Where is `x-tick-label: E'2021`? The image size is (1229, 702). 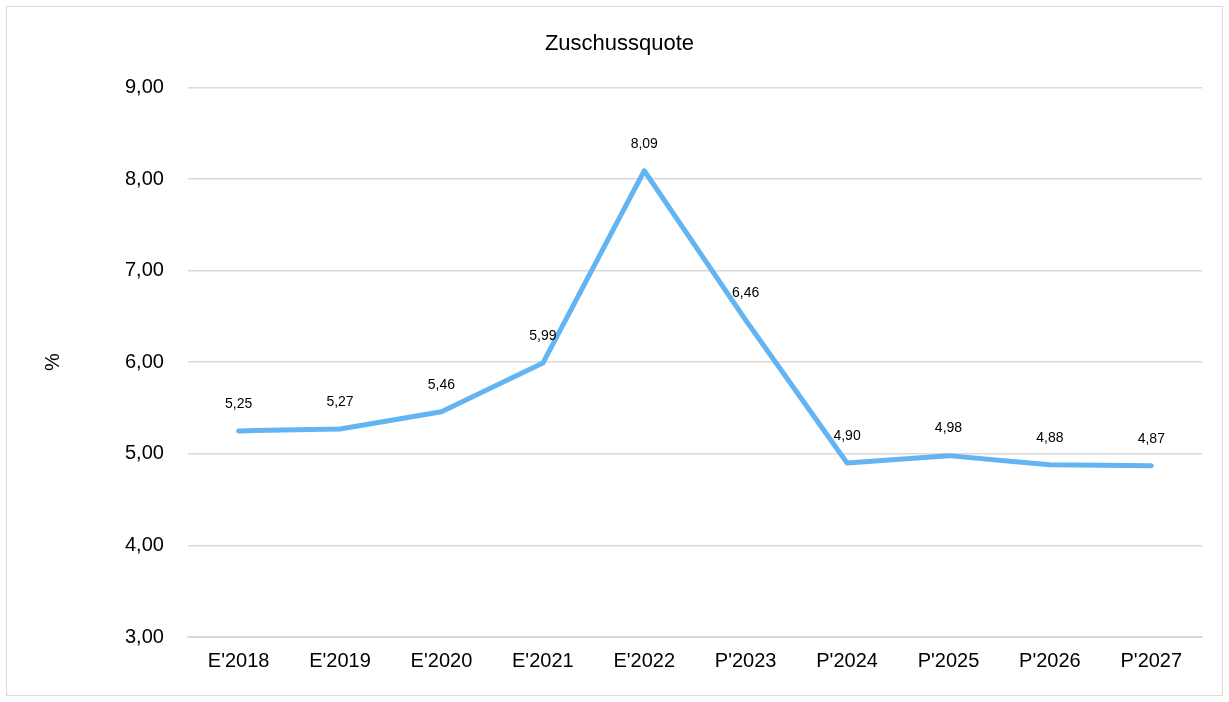 x-tick-label: E'2021 is located at coordinates (543, 659).